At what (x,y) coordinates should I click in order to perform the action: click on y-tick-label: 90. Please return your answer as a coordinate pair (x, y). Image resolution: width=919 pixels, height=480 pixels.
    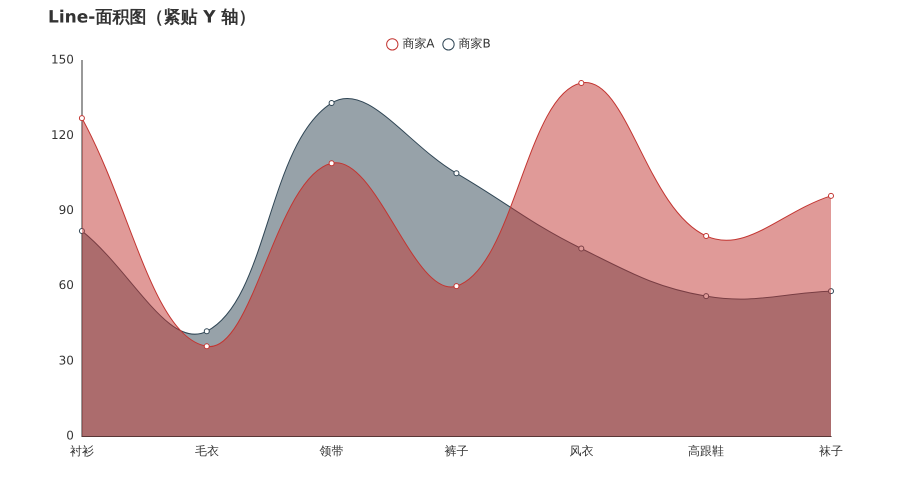
    Looking at the image, I should click on (66, 210).